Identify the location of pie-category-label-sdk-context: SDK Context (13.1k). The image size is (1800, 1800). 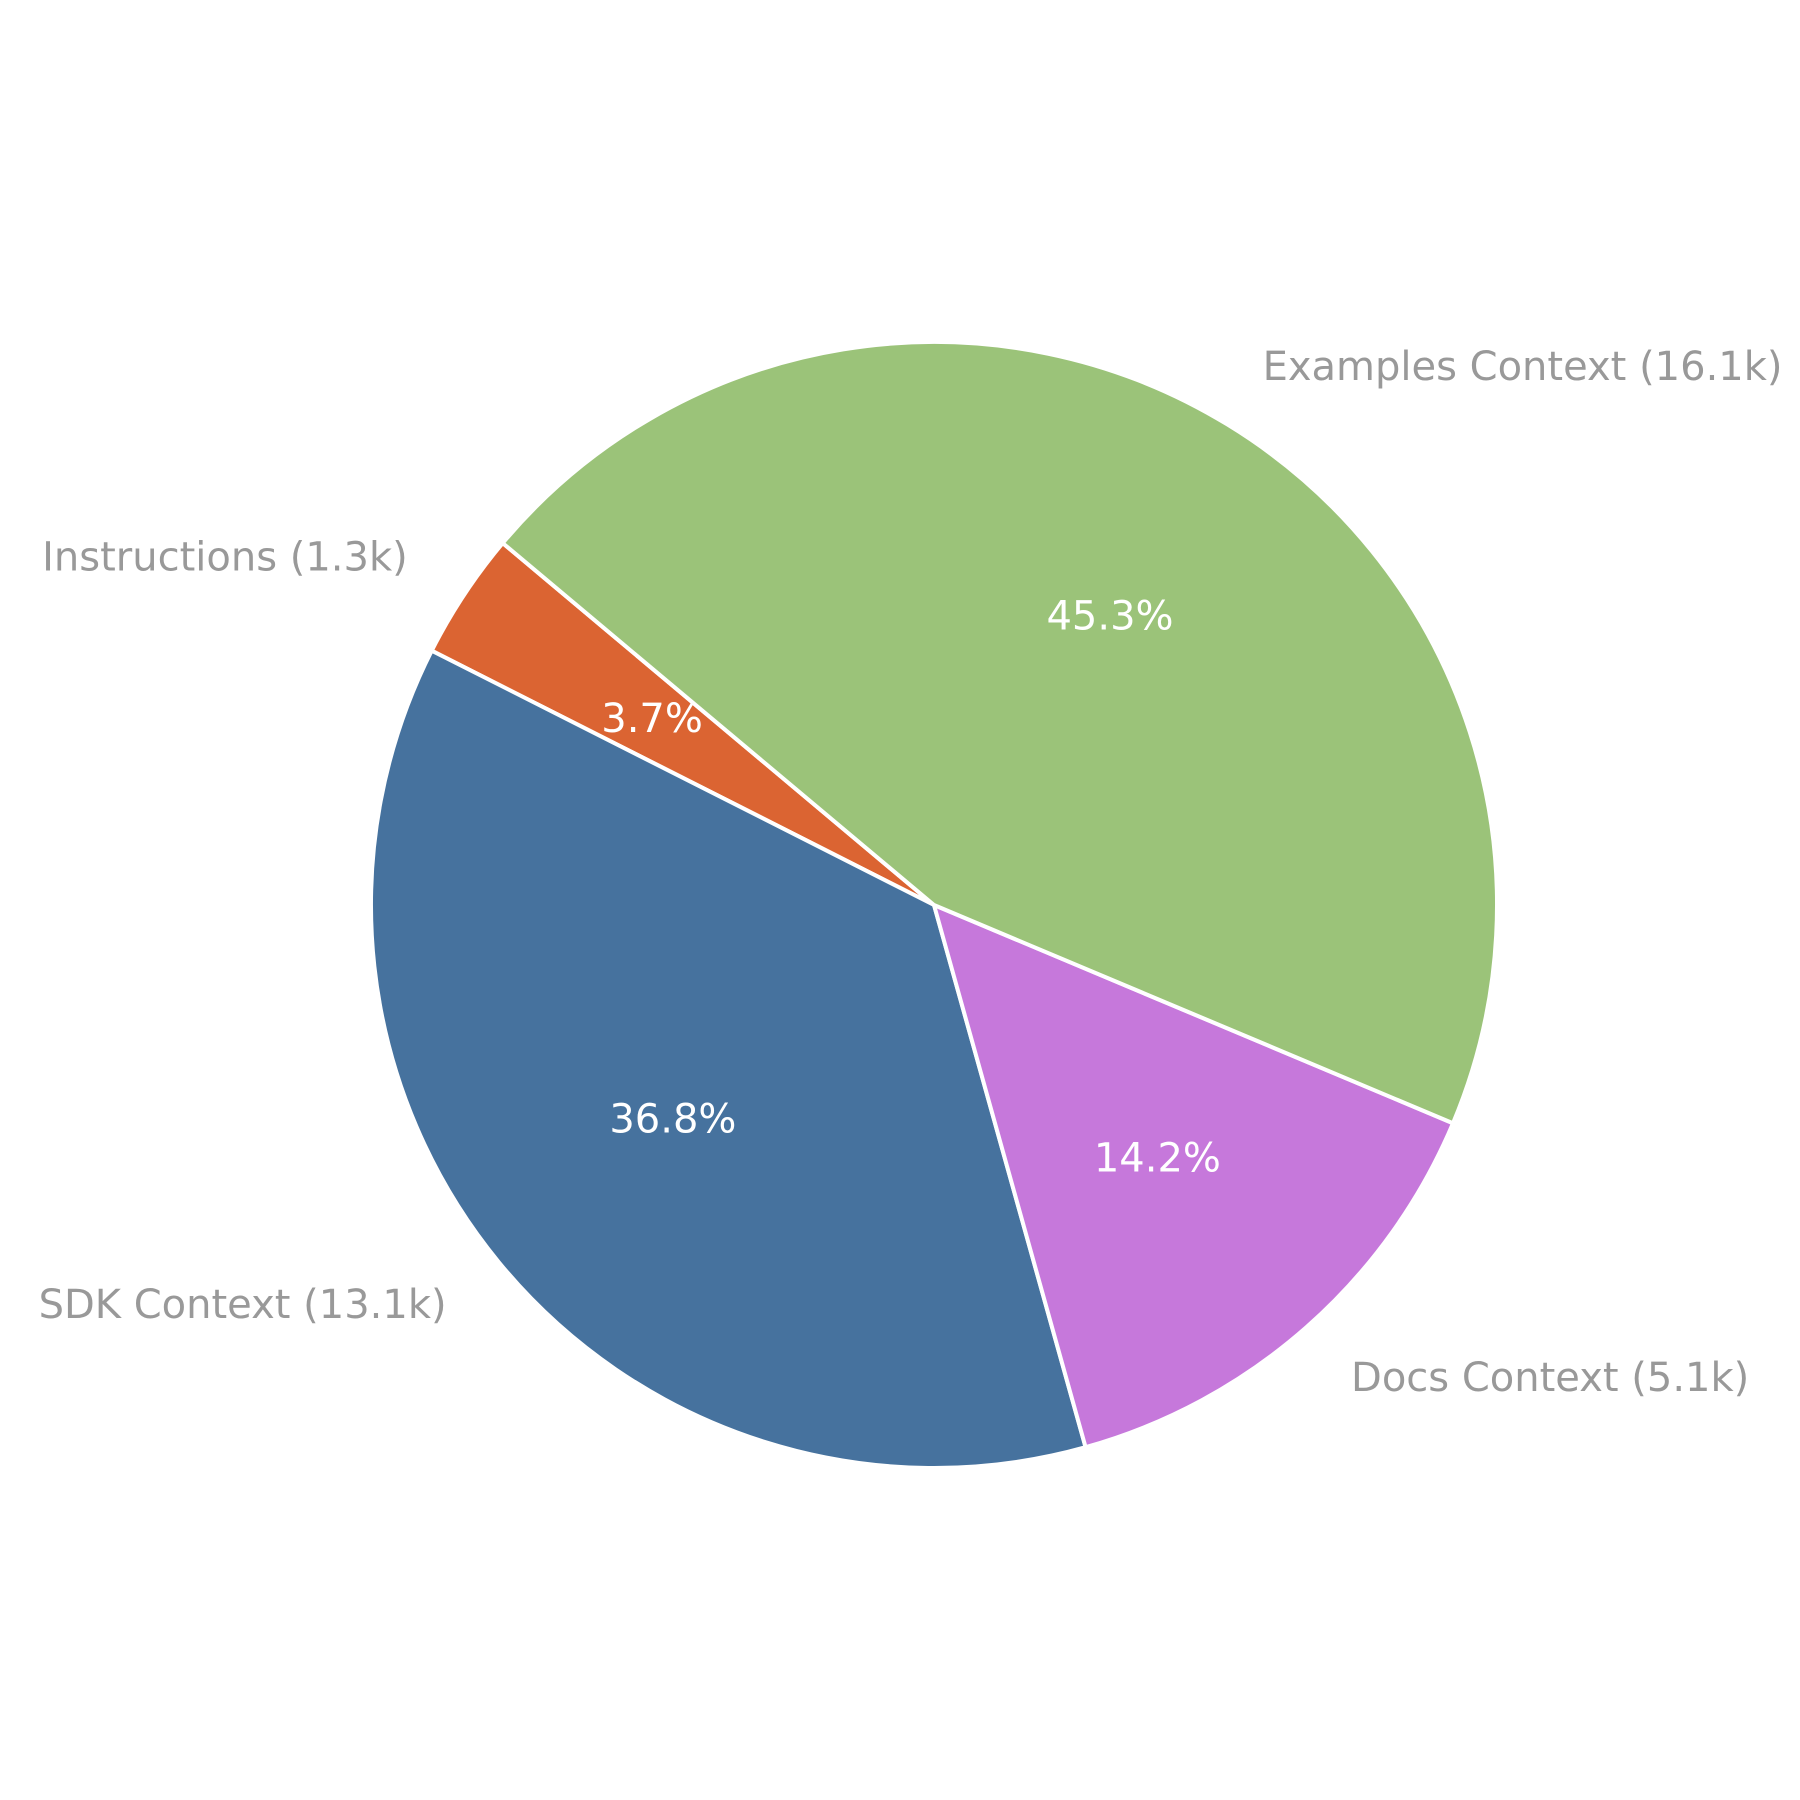
(243, 1305).